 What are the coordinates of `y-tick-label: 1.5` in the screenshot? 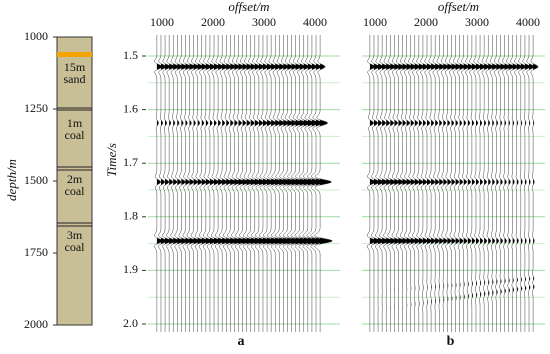 It's located at (130, 55).